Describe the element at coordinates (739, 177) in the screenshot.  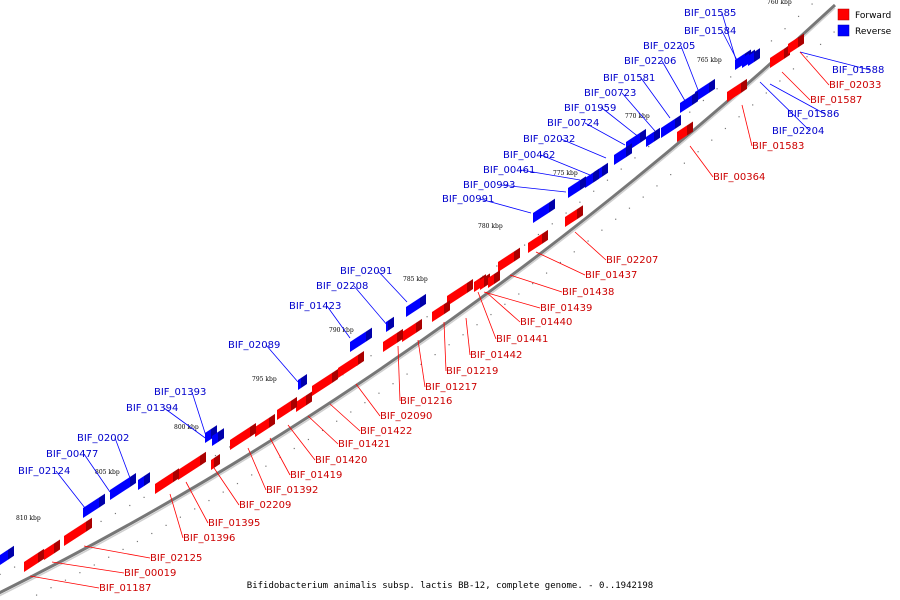
I see `gene-label: BIF_00364` at that location.